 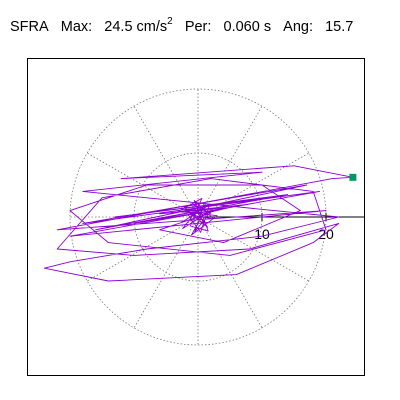 What do you see at coordinates (118, 27) in the screenshot?
I see `max-value: 24.5` at bounding box center [118, 27].